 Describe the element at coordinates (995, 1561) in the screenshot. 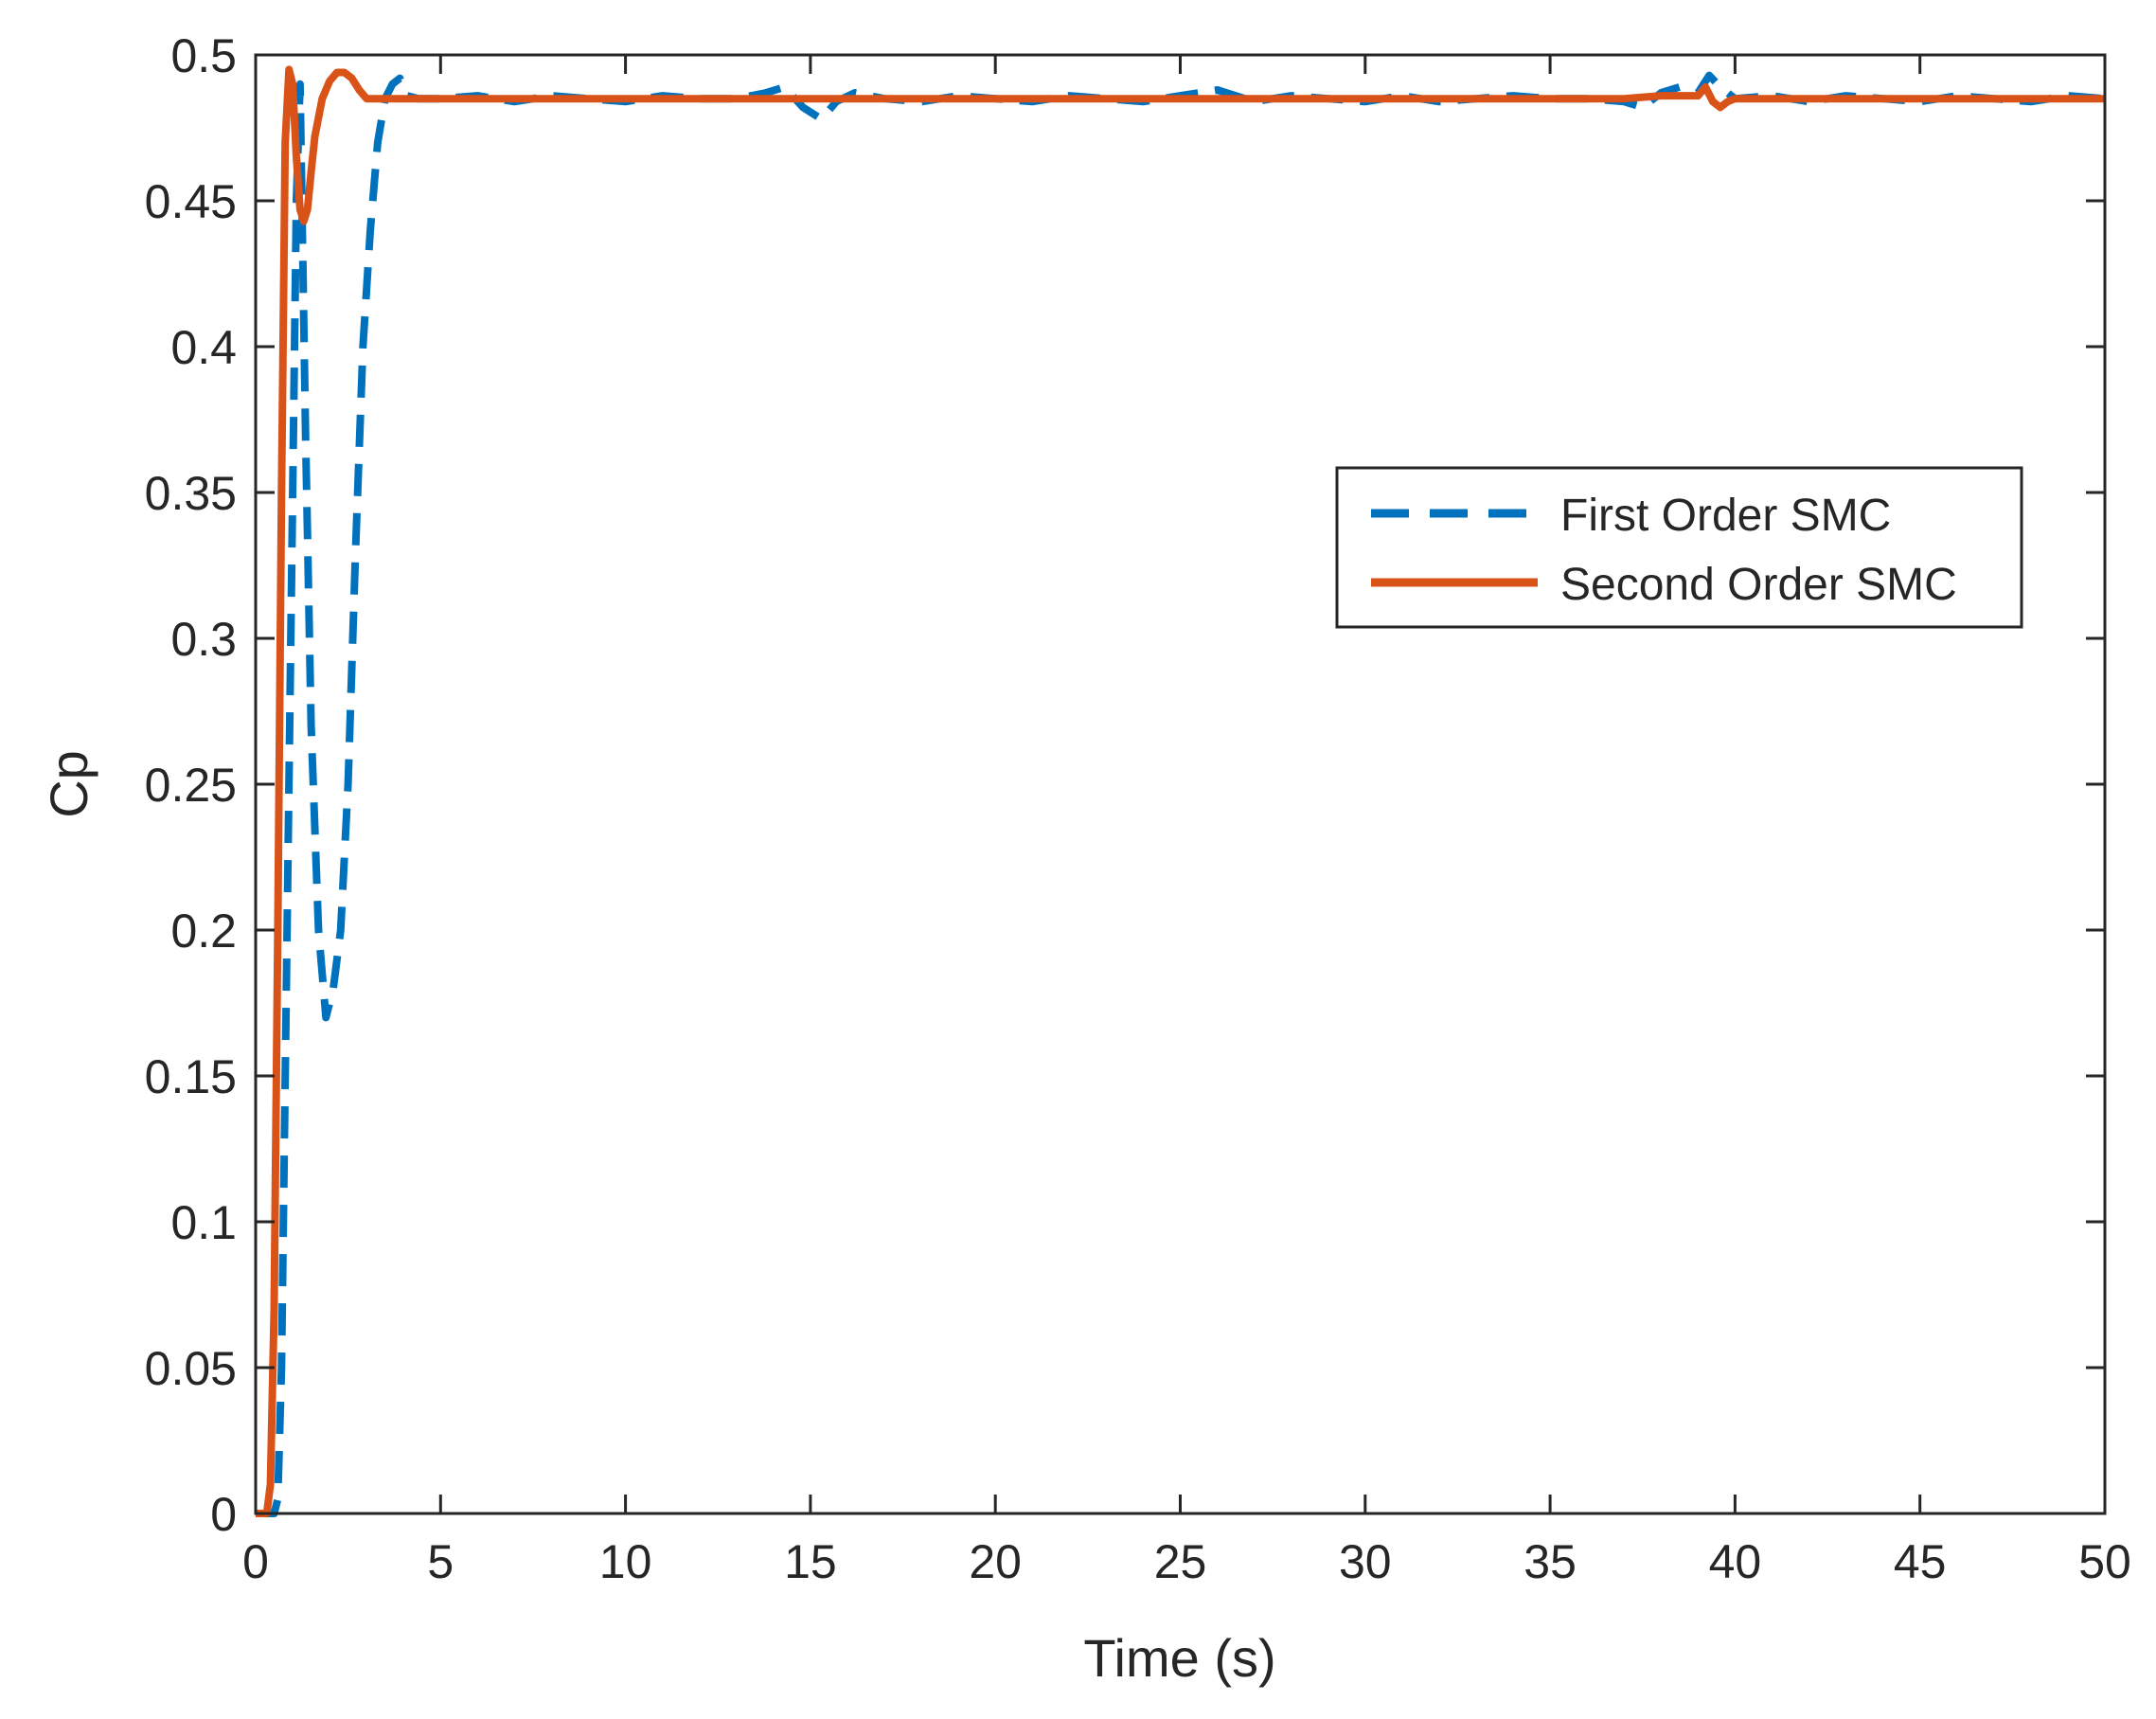

I see `x-tick-label: 20` at that location.